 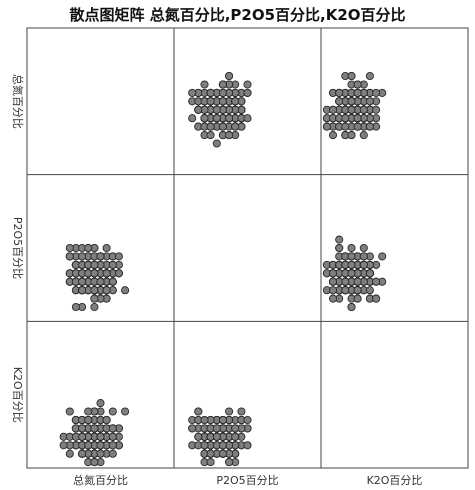 I want to click on y-axis-label: P2O5百分比, so click(x=17, y=248).